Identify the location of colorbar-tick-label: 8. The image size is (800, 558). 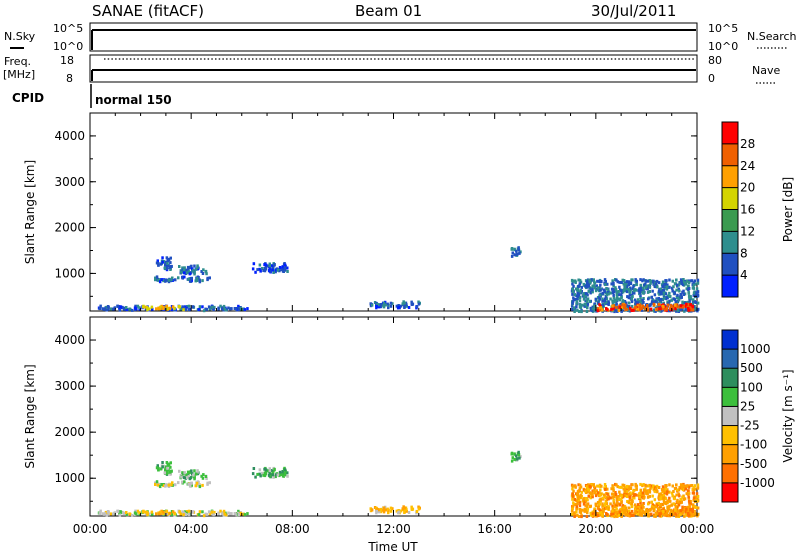
(744, 253).